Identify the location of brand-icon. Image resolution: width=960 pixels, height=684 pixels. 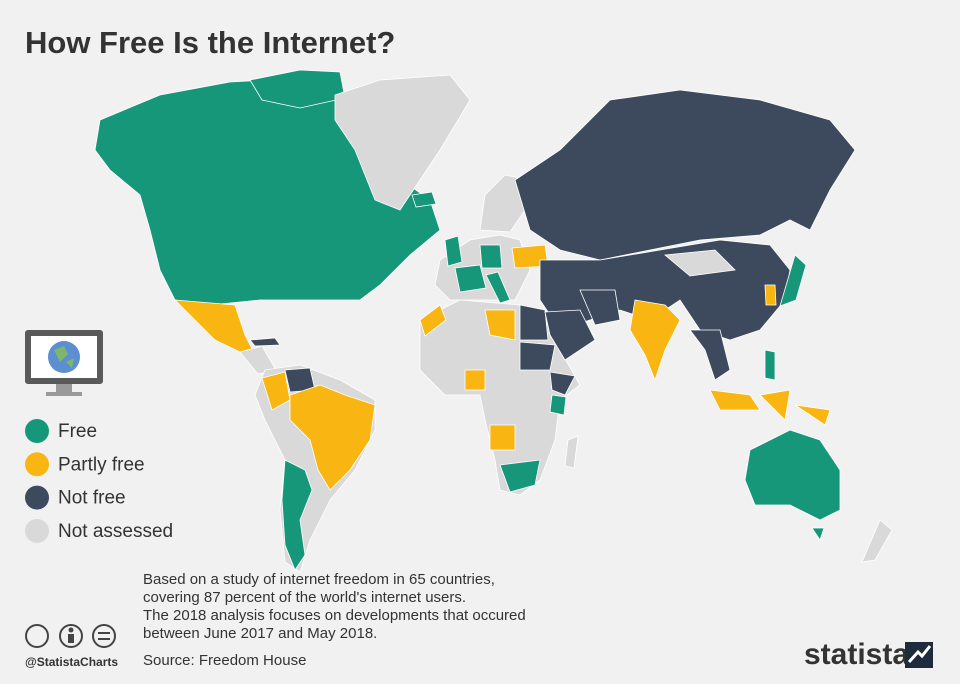
(919, 655).